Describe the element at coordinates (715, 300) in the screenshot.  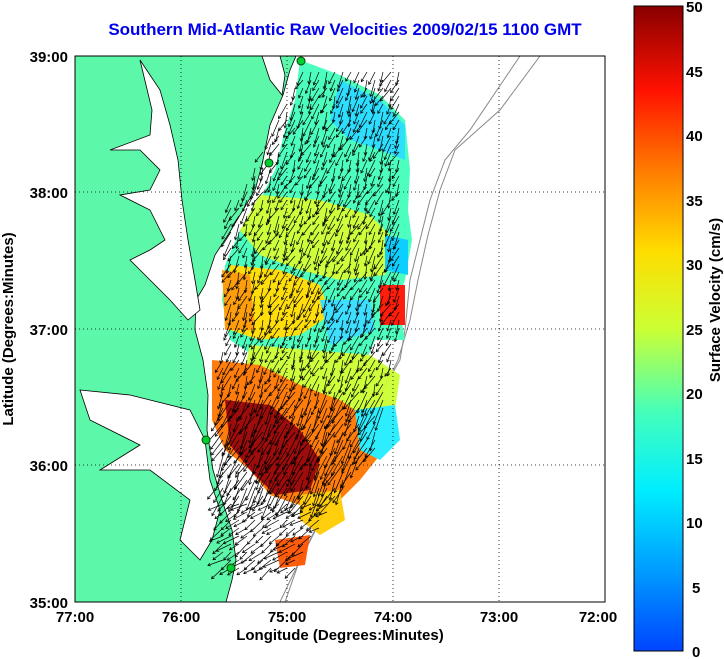
I see `colorbar-label: Surface Velocity (cm/s)` at that location.